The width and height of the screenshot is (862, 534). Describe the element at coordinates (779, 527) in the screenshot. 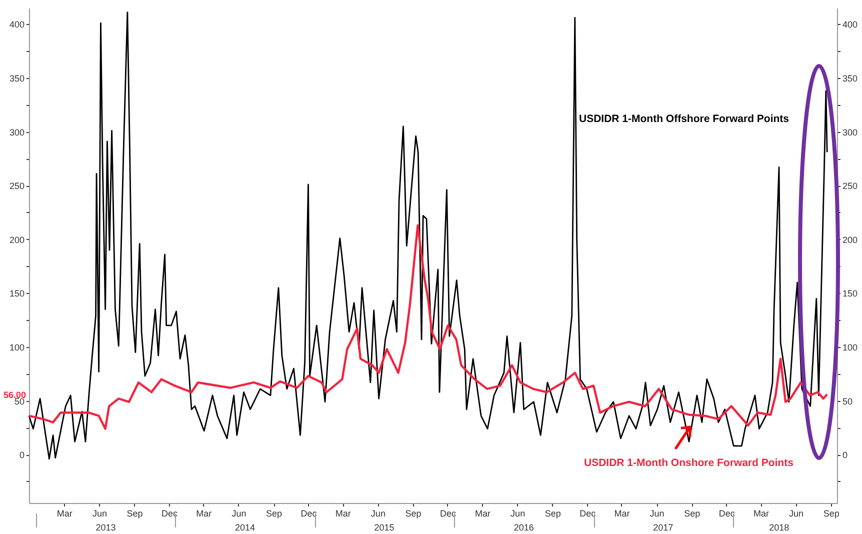

I see `x2-tick-label: 2018` at that location.